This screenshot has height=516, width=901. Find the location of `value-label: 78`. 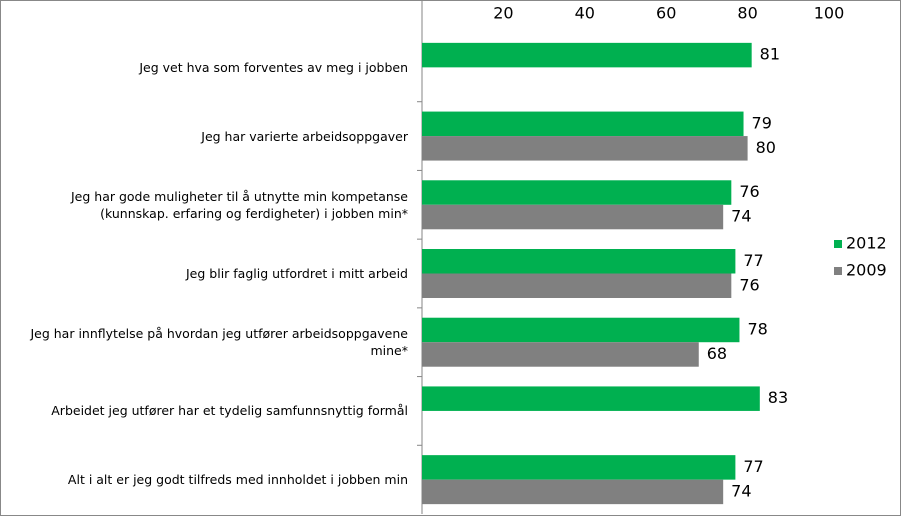

value-label: 78 is located at coordinates (757, 328).